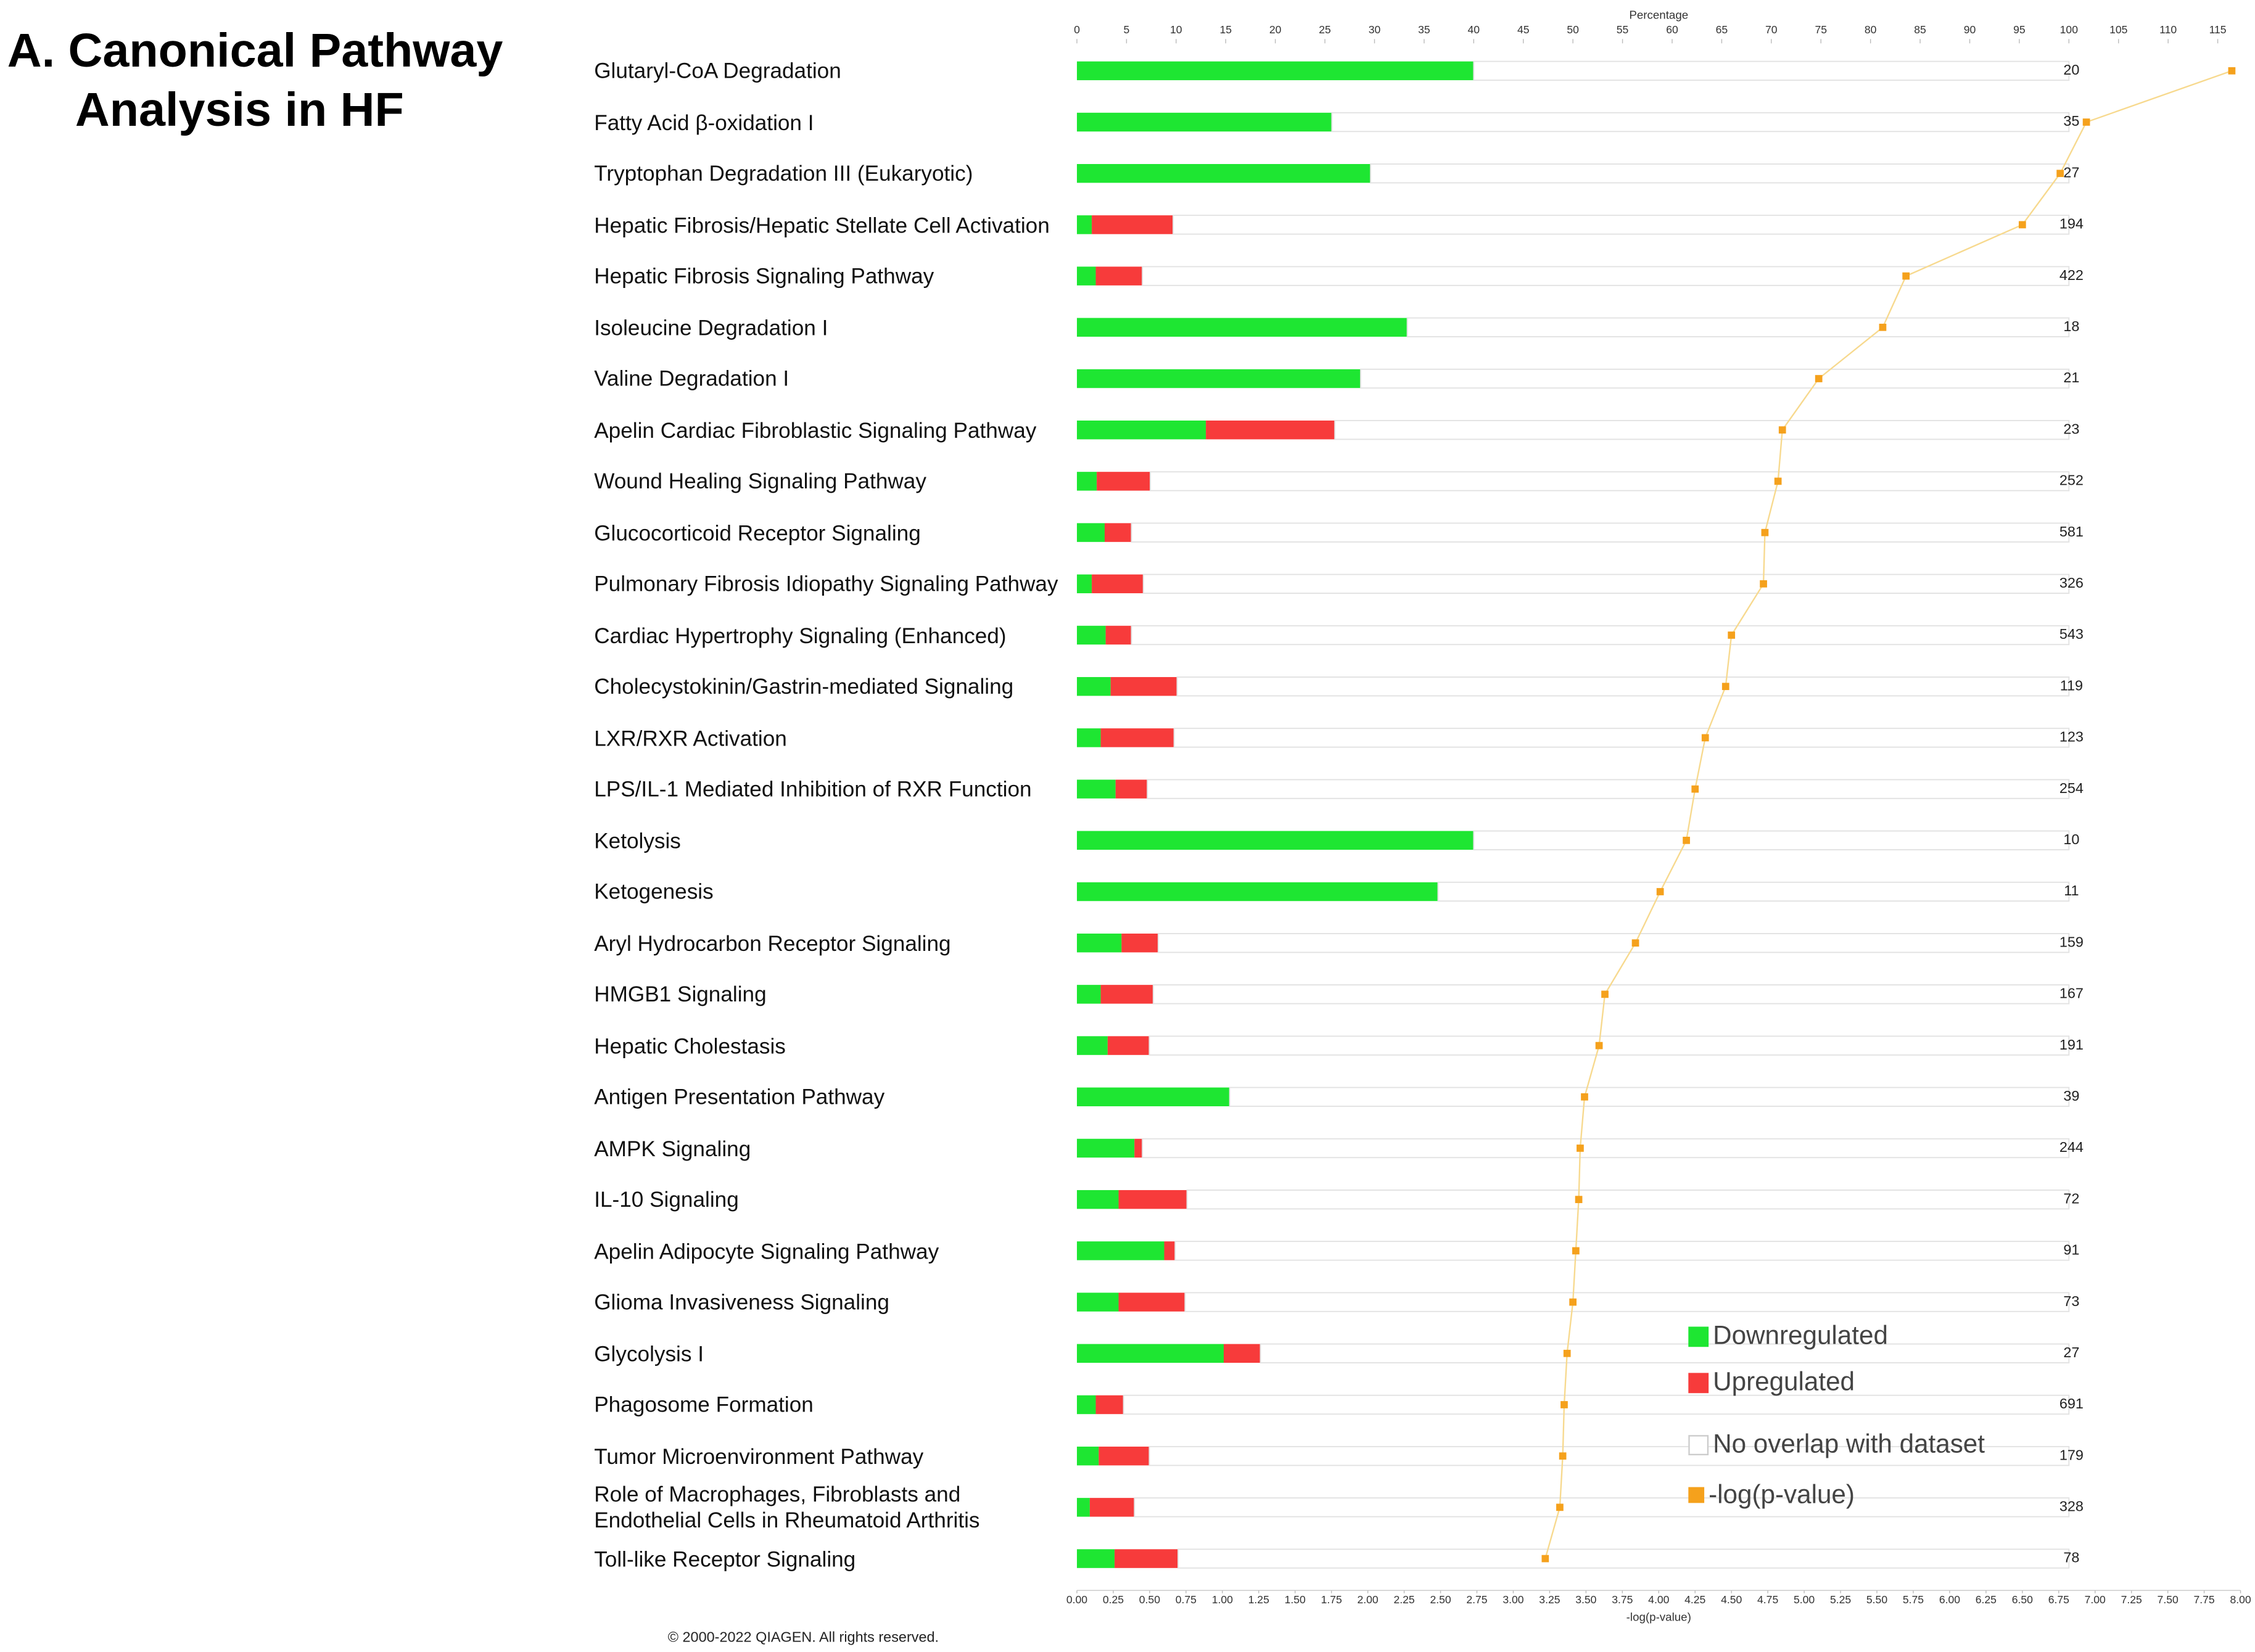 The width and height of the screenshot is (2255, 1652). Describe the element at coordinates (2131, 1599) in the screenshot. I see `x2-tick-label: 7.25` at that location.